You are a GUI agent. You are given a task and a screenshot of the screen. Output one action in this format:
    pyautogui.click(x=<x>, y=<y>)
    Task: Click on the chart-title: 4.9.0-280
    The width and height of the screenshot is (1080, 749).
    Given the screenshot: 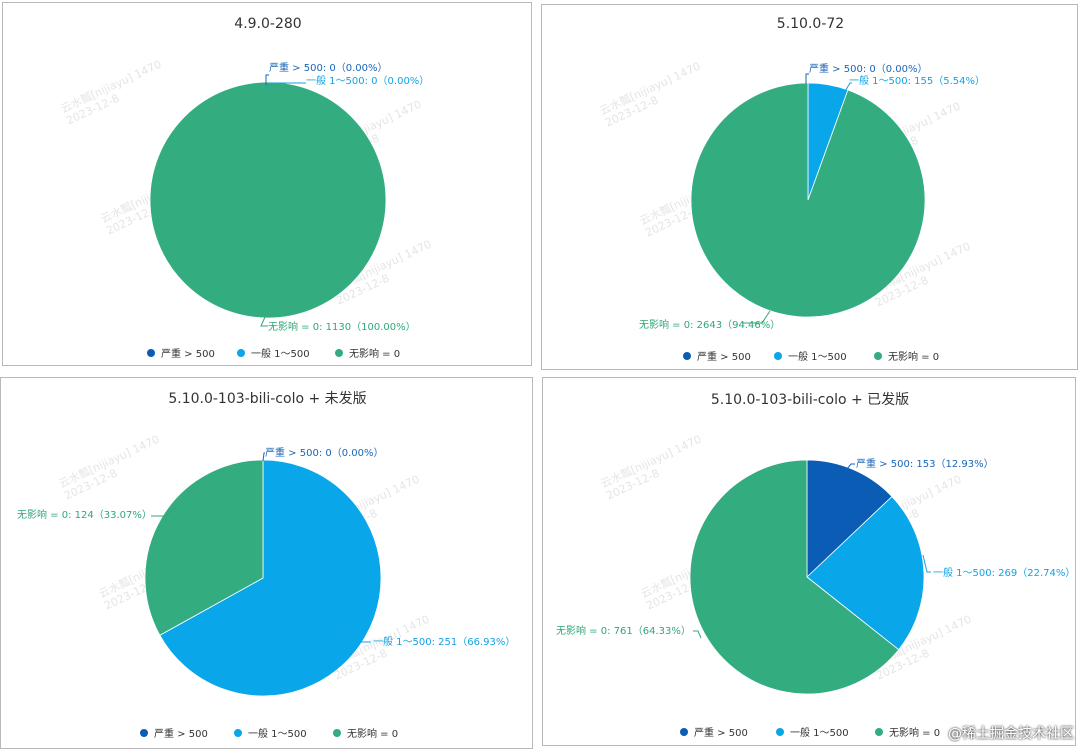 What is the action you would take?
    pyautogui.click(x=267, y=24)
    